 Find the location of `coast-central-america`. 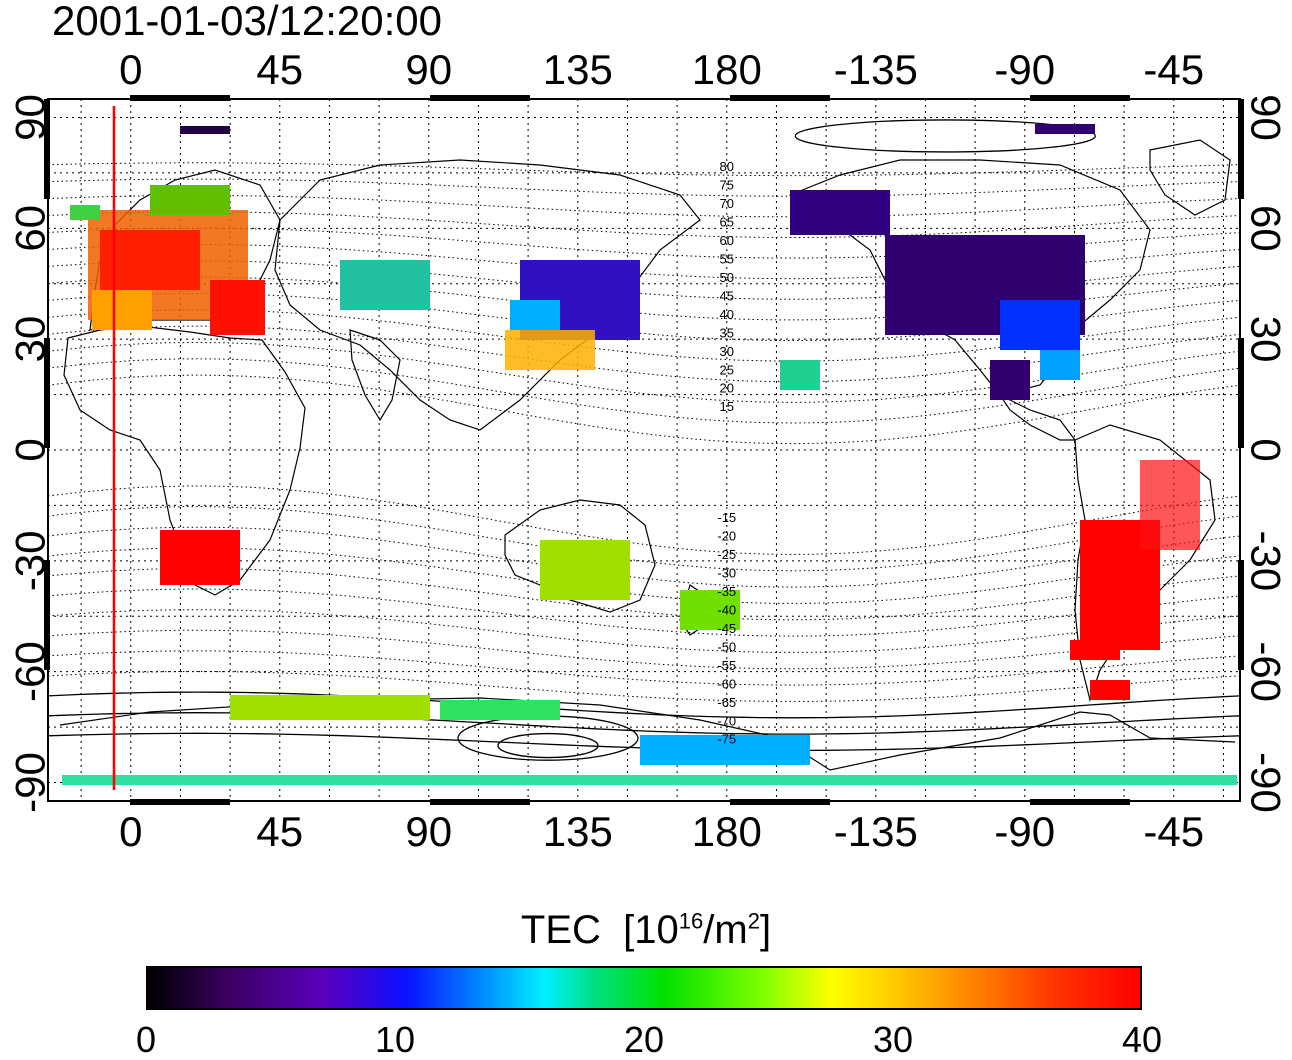

coast-central-america is located at coordinates (1037, 417).